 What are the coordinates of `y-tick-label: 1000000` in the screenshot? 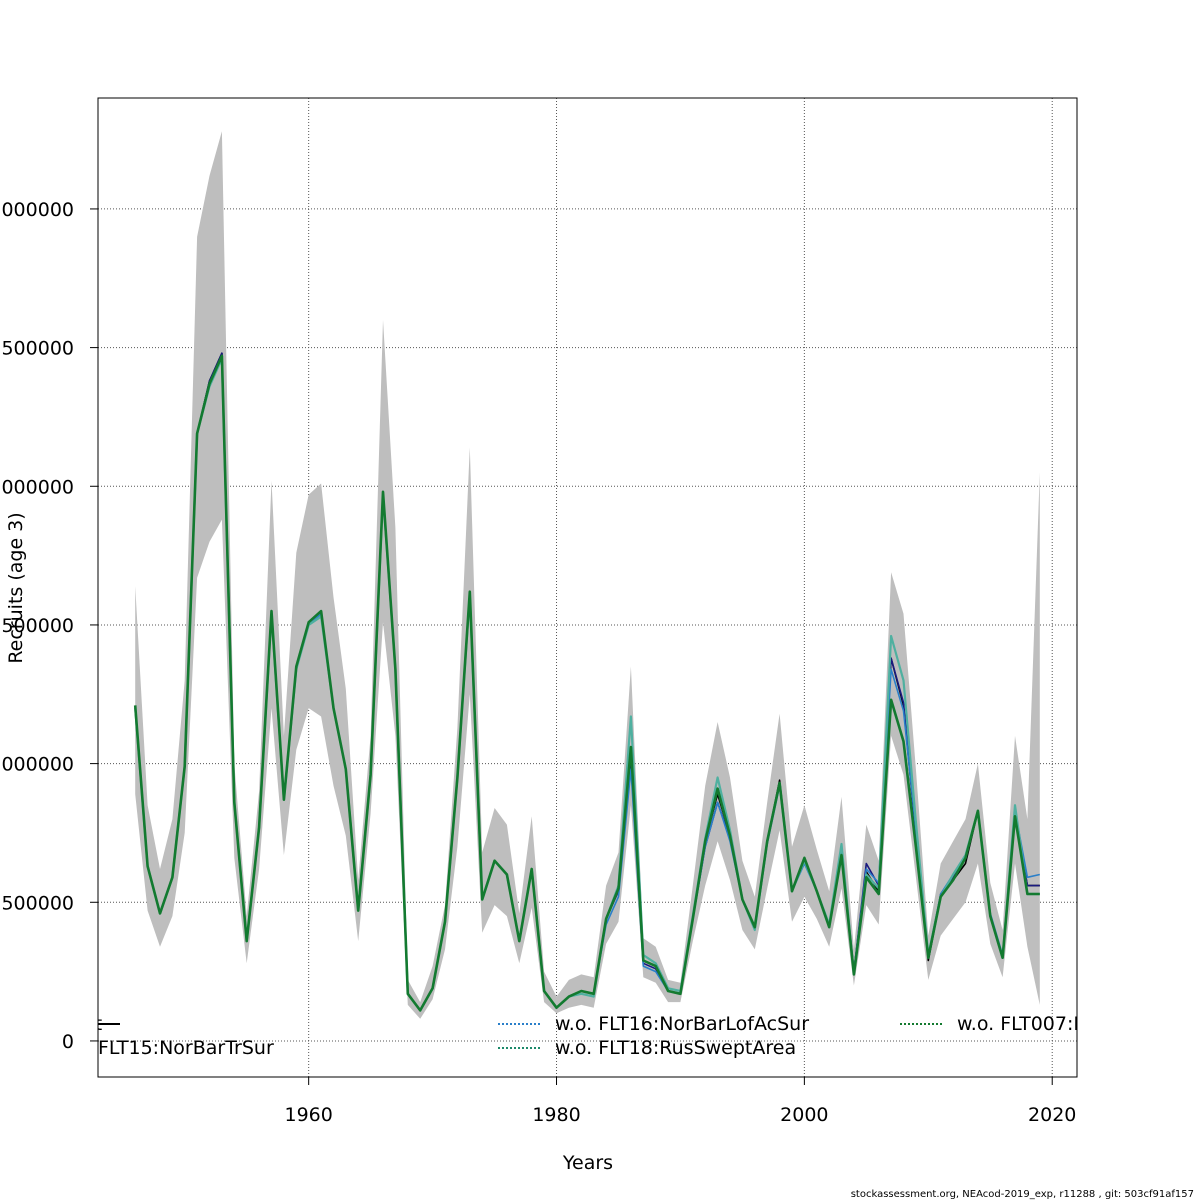 It's located at (37, 765).